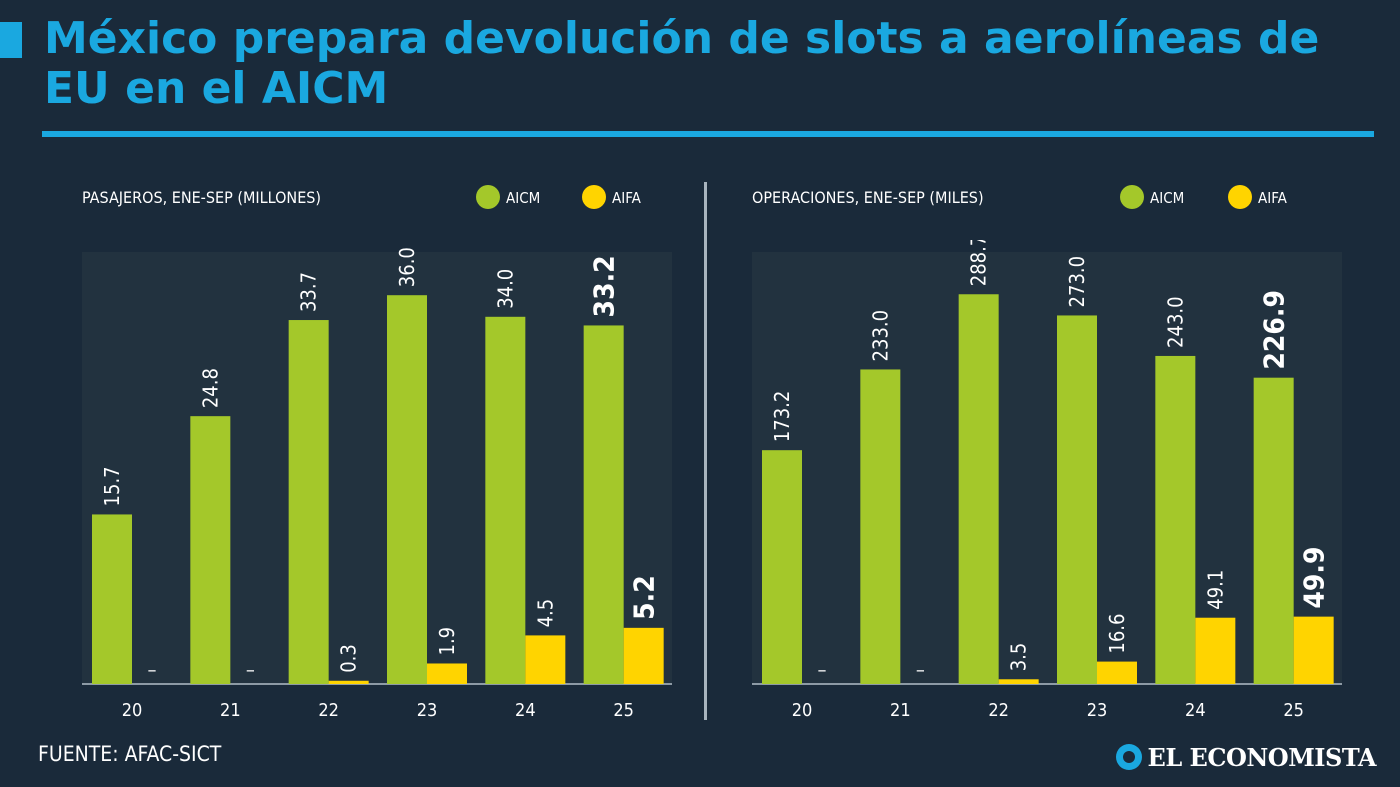 The height and width of the screenshot is (787, 1400). Describe the element at coordinates (1077, 282) in the screenshot. I see `data-label-aicm: 273.0` at that location.